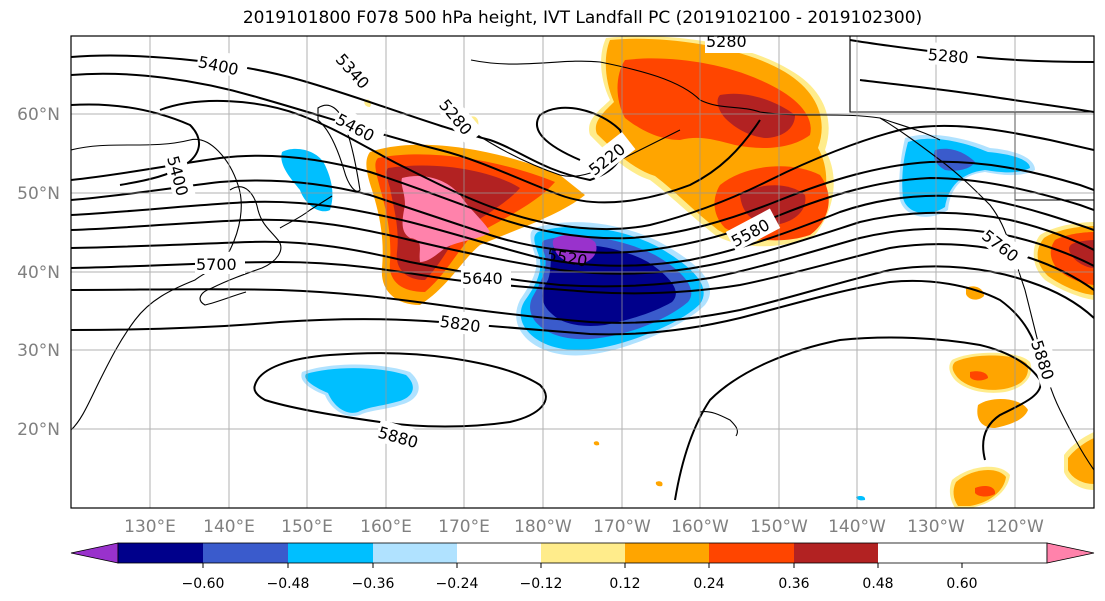  What do you see at coordinates (574, 249) in the screenshot?
I see `ivt-purple-core-central` at bounding box center [574, 249].